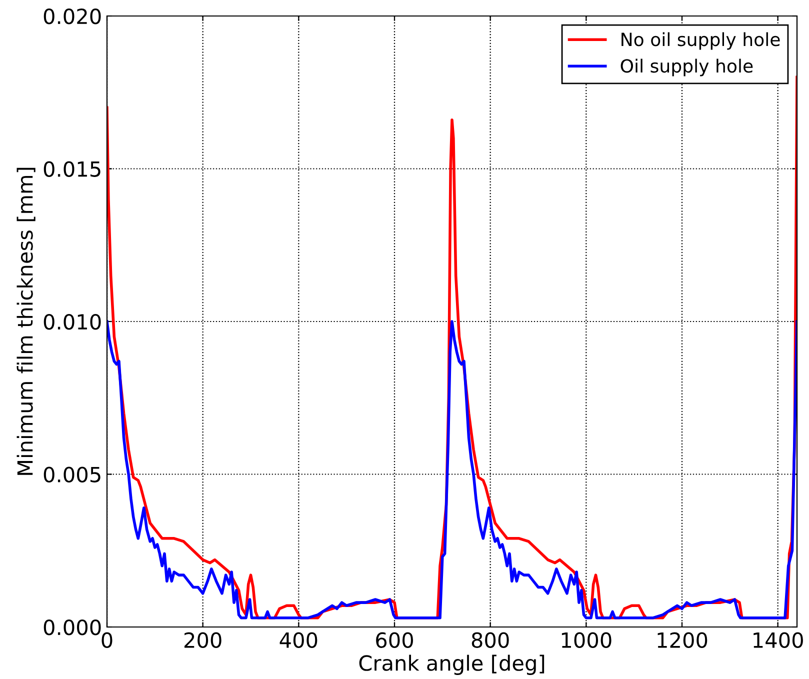  I want to click on x-tick-label: 1400, so click(778, 640).